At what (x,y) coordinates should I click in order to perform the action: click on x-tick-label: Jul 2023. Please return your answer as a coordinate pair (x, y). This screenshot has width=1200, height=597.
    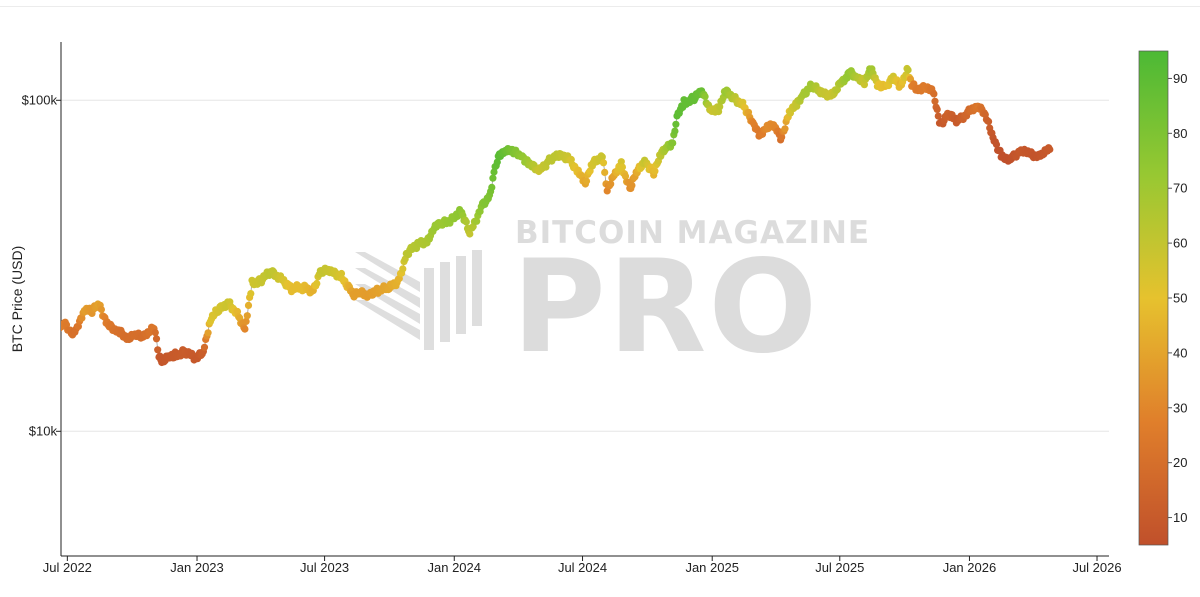
    Looking at the image, I should click on (324, 567).